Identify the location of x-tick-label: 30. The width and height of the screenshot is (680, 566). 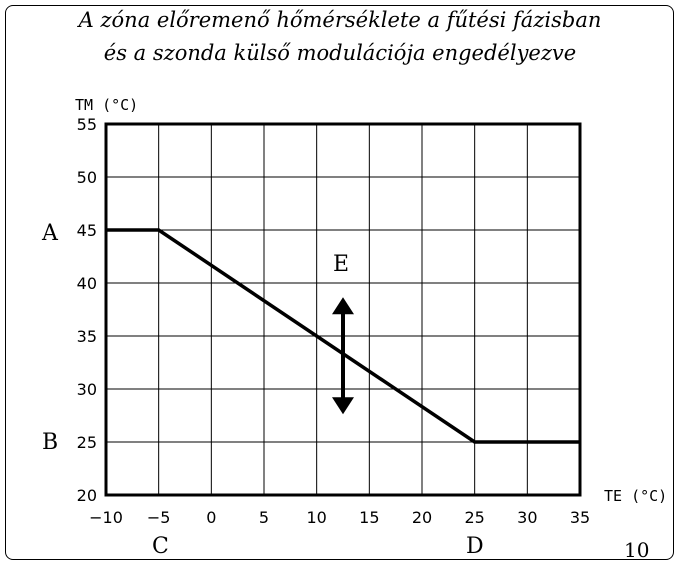
(527, 517).